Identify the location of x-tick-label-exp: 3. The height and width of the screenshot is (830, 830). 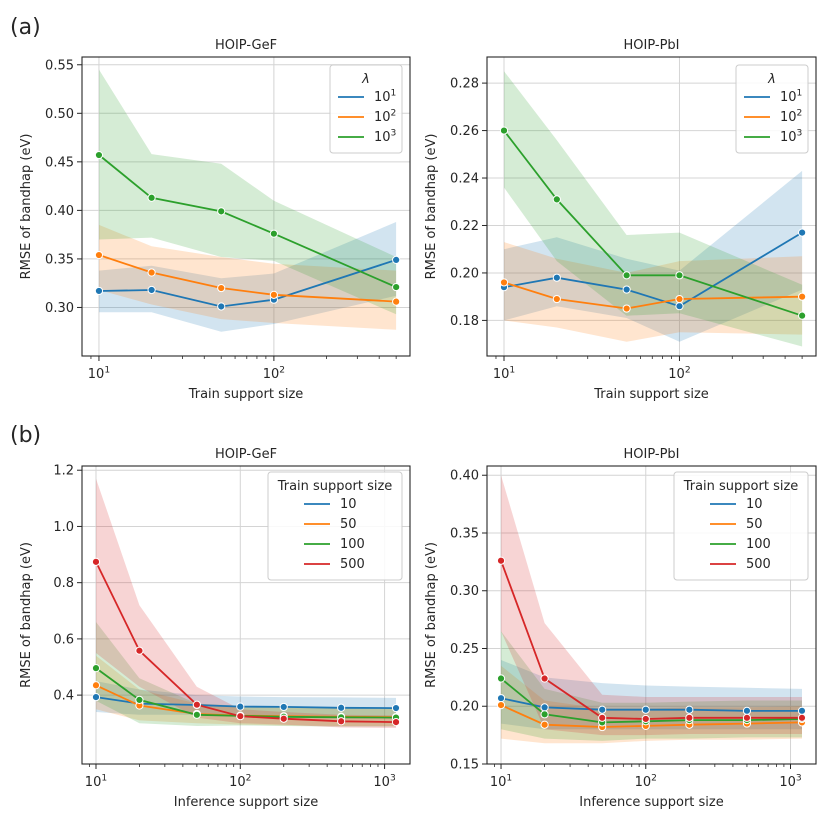
(799, 779).